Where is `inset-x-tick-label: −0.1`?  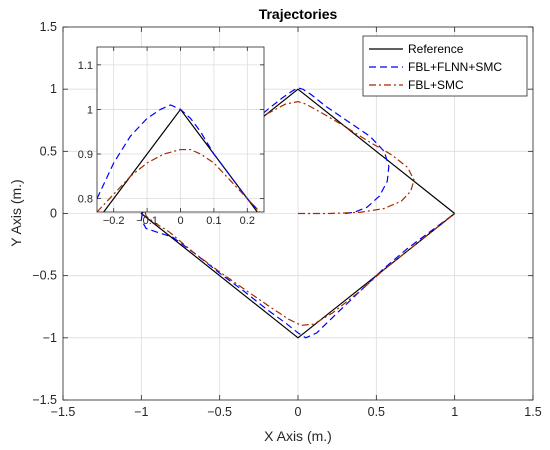 inset-x-tick-label: −0.1 is located at coordinates (147, 221).